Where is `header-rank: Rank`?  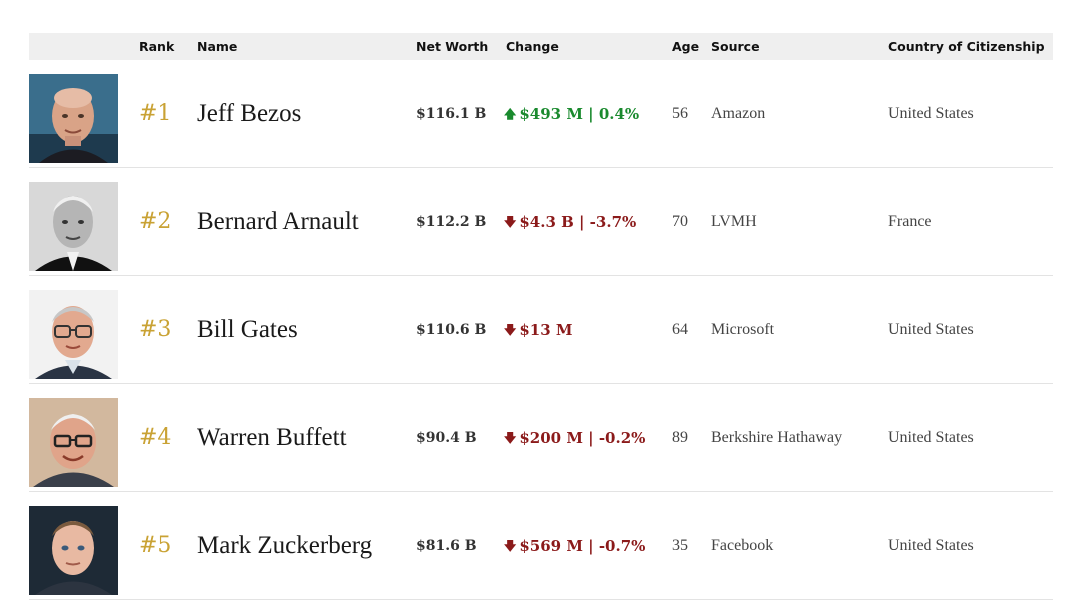 header-rank: Rank is located at coordinates (157, 46).